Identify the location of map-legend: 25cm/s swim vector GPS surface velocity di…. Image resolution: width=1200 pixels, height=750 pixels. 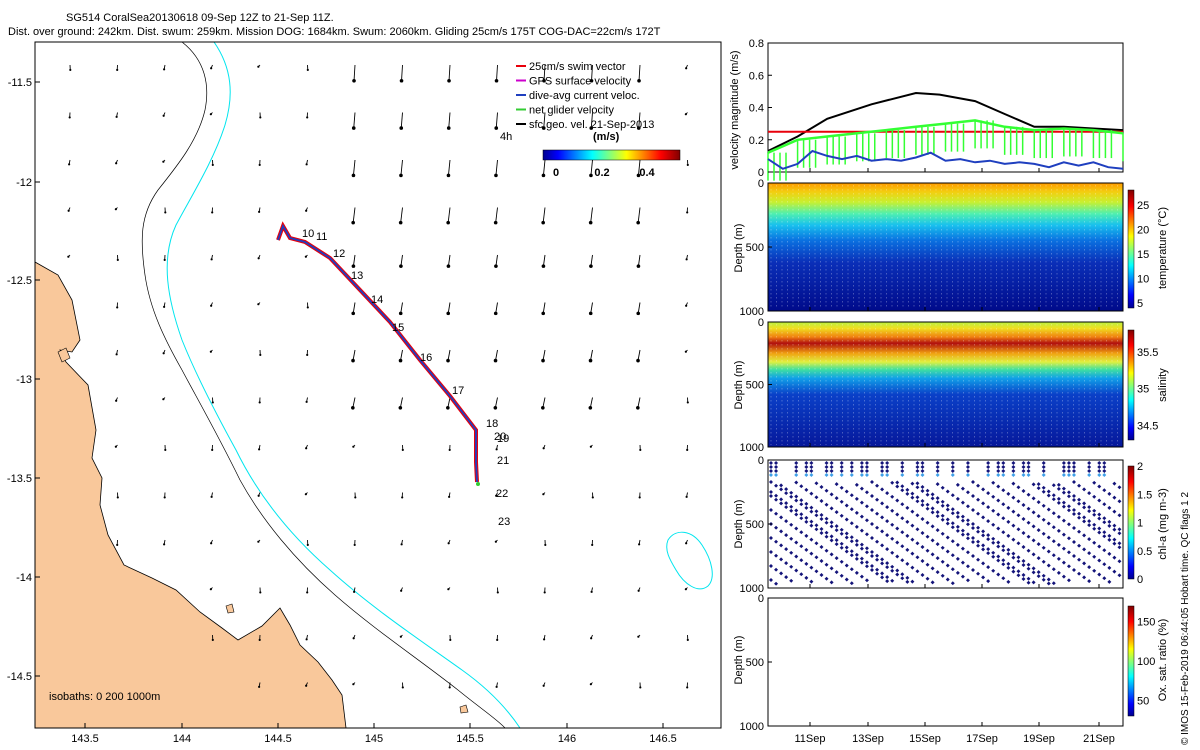
(585, 96).